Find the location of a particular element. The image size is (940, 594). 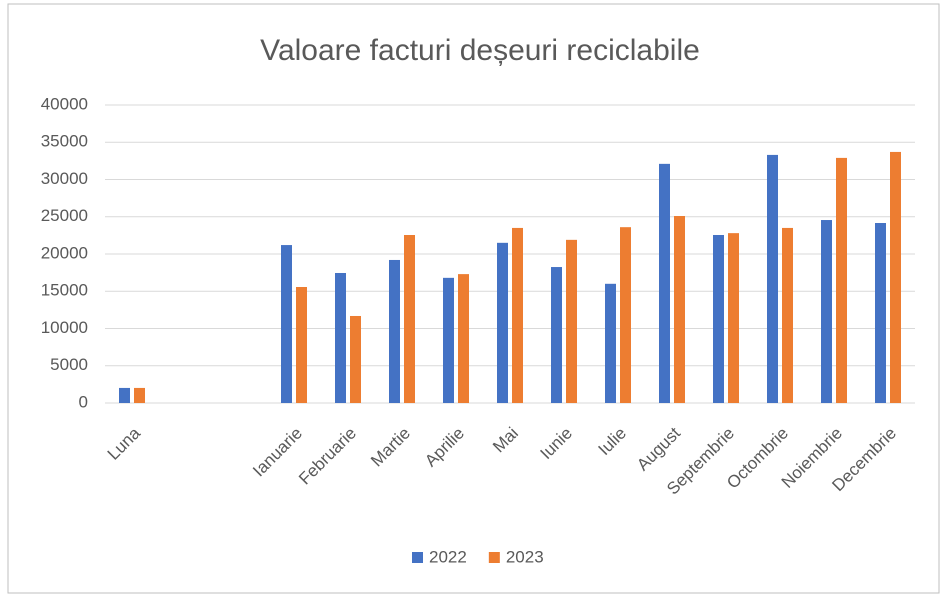

y-tick-label: 40000 is located at coordinates (64, 103).